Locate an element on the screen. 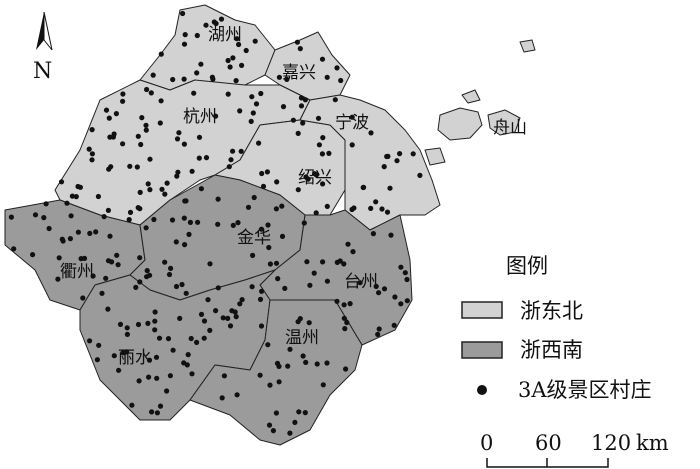 This screenshot has height=469, width=700. legend-label-southwest: 浙西南 is located at coordinates (551, 350).